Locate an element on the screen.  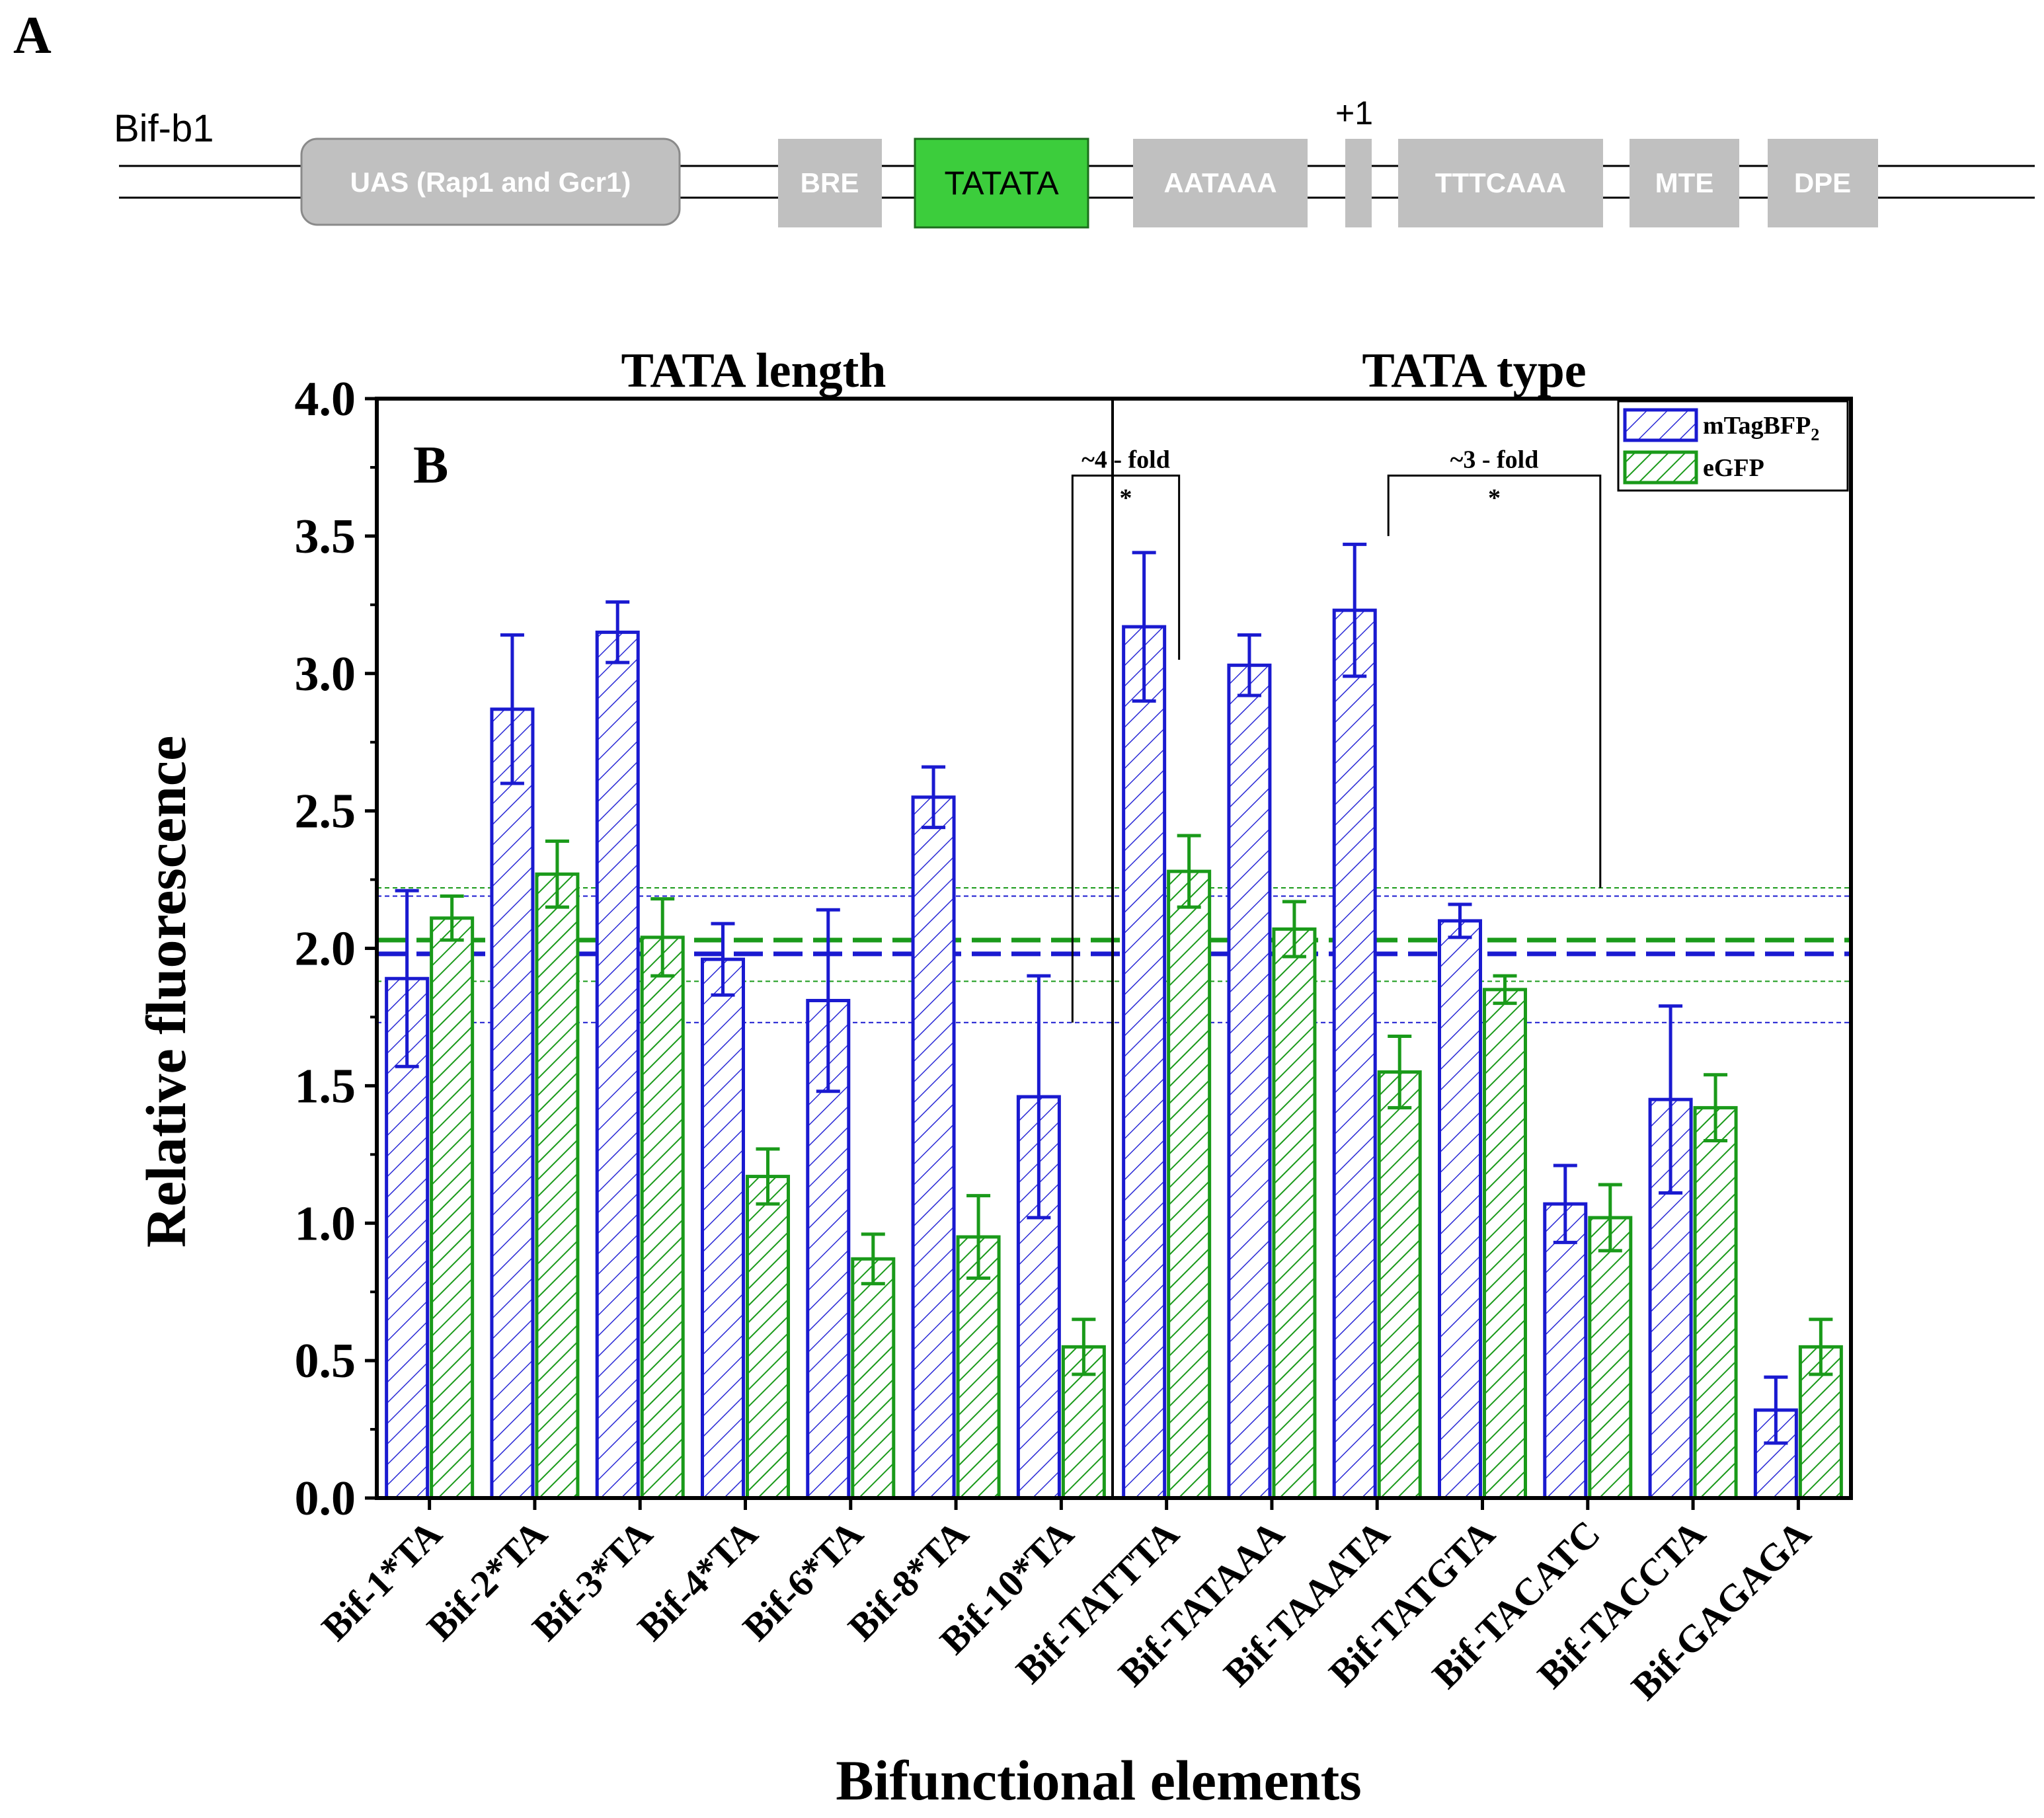
panel-a-letter: A is located at coordinates (32, 36).